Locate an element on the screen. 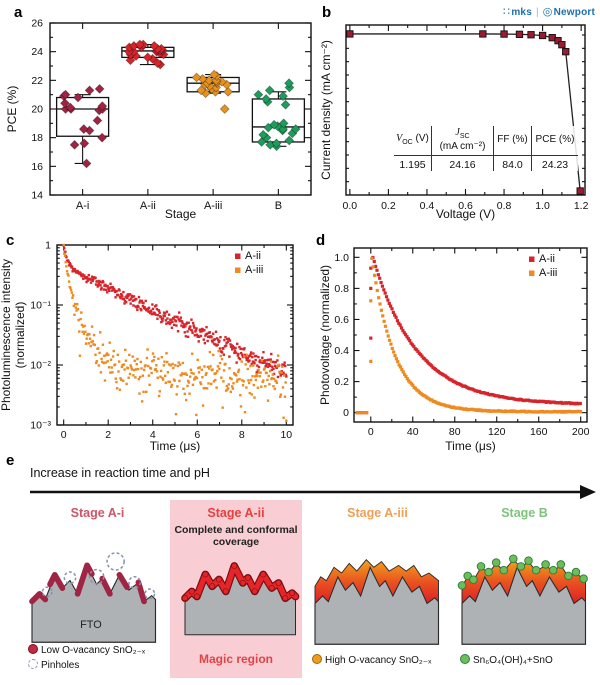  newport-logo: ◎Newport is located at coordinates (568, 12).